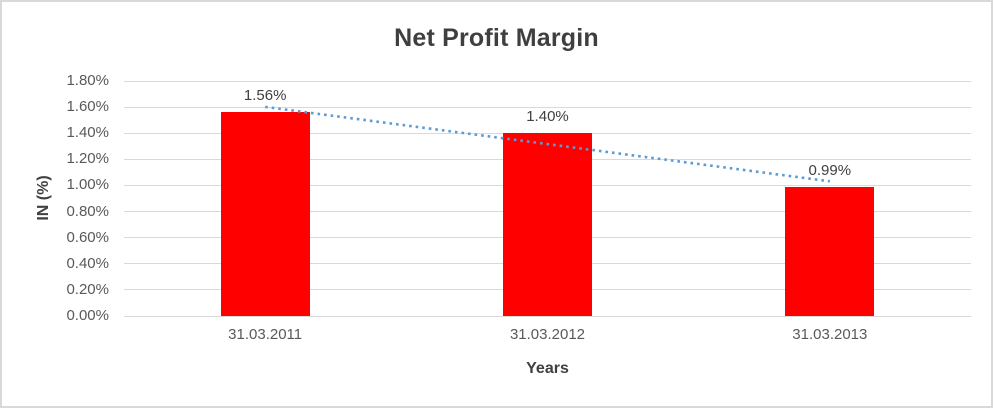  What do you see at coordinates (547, 368) in the screenshot?
I see `x-axis-title: Years` at bounding box center [547, 368].